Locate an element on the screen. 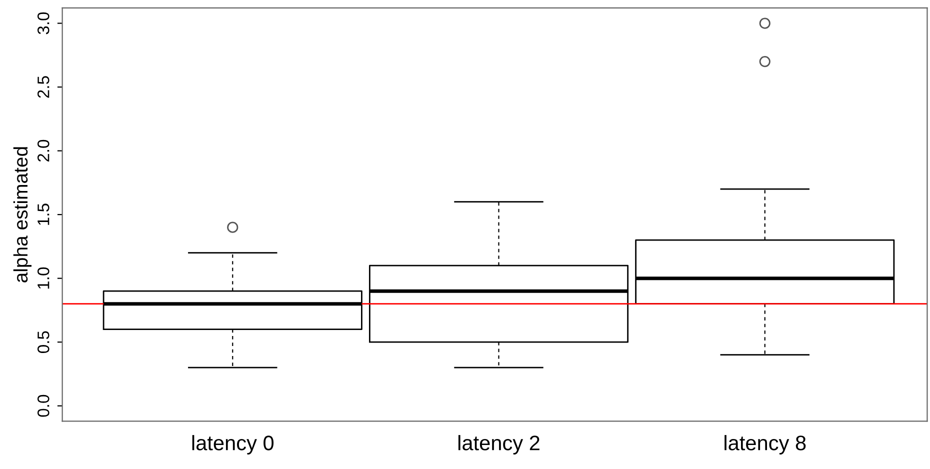 The width and height of the screenshot is (930, 469). y-tick-label: 0.5 is located at coordinates (43, 342).